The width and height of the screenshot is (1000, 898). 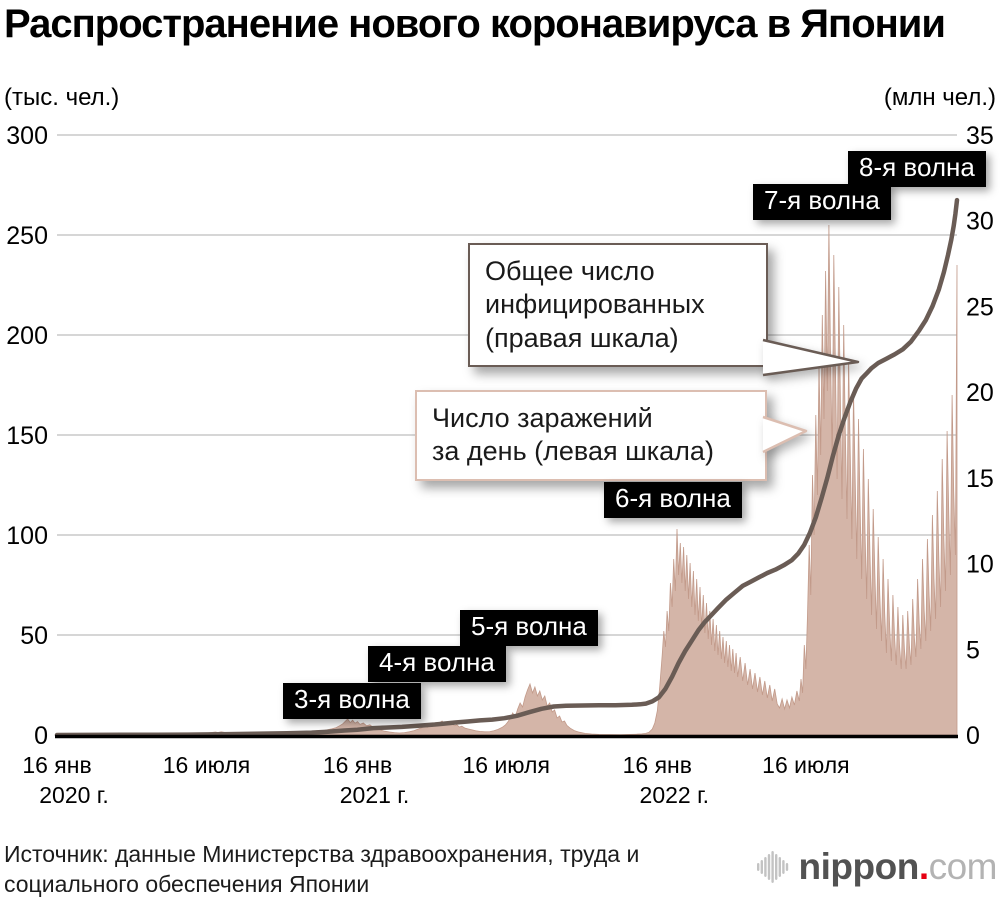 I want to click on wave-label-4: 4-я волна, so click(x=437, y=664).